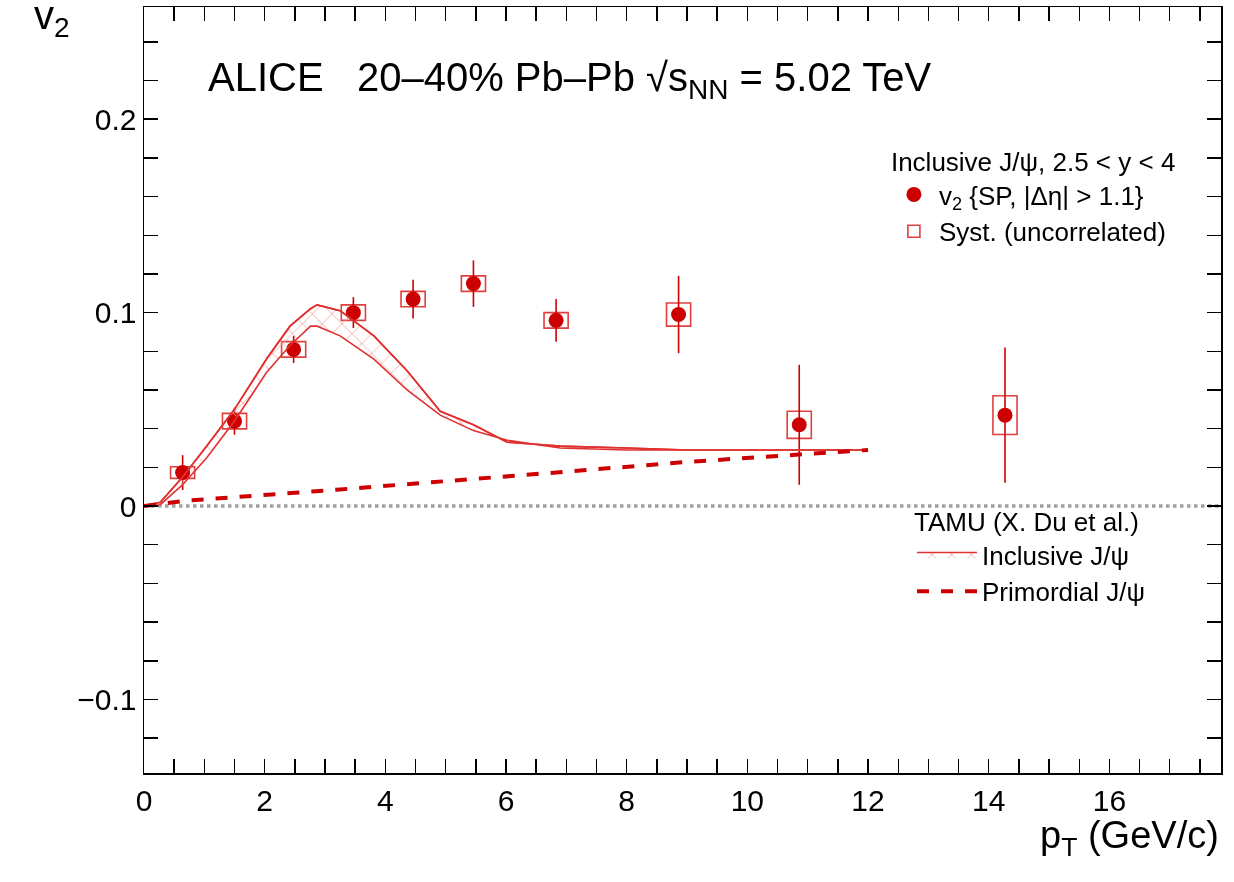 Image resolution: width=1234 pixels, height=882 pixels. What do you see at coordinates (868, 800) in the screenshot?
I see `x-tick-label: 12` at bounding box center [868, 800].